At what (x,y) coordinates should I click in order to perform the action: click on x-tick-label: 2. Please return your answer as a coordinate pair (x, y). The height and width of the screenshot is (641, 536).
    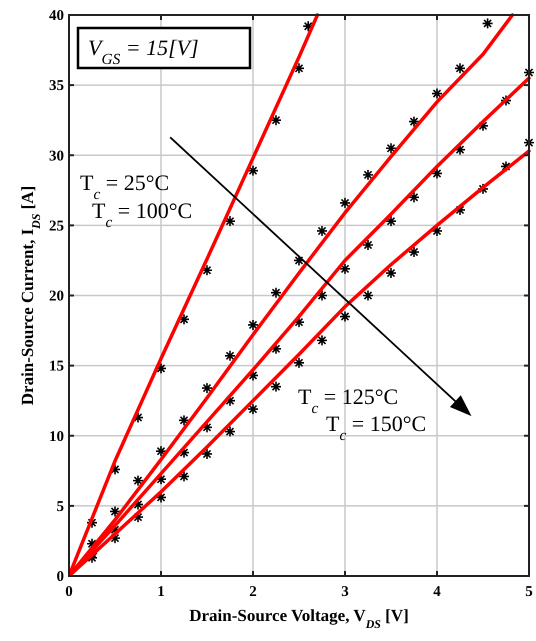
    Looking at the image, I should click on (253, 592).